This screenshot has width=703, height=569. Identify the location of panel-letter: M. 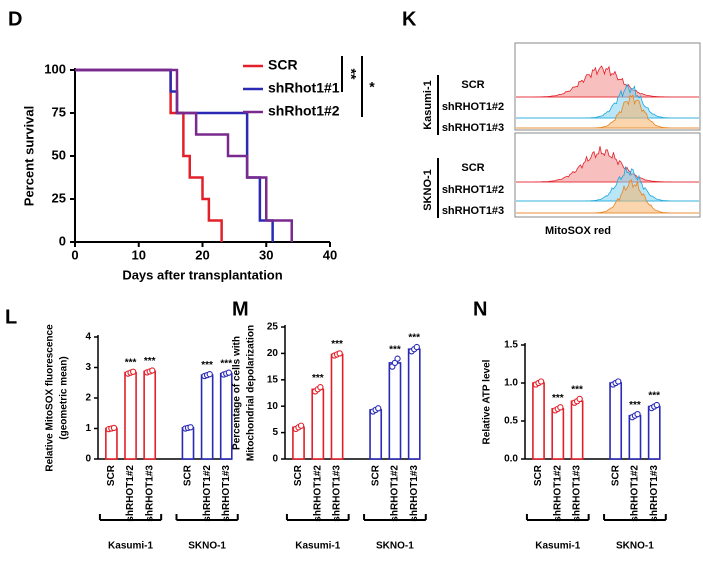
(240, 309).